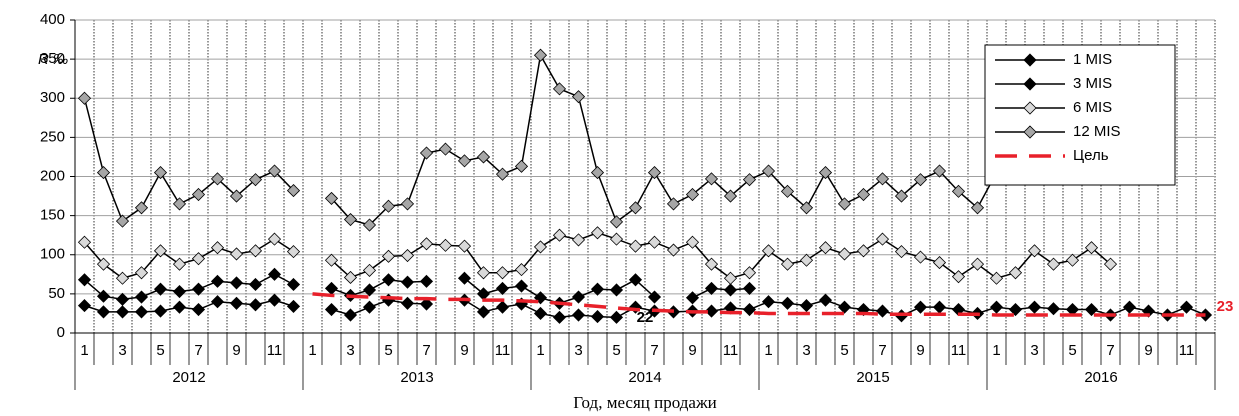 The width and height of the screenshot is (1239, 416). What do you see at coordinates (645, 402) in the screenshot?
I see `x-axis-title: Год, месяц продажи` at bounding box center [645, 402].